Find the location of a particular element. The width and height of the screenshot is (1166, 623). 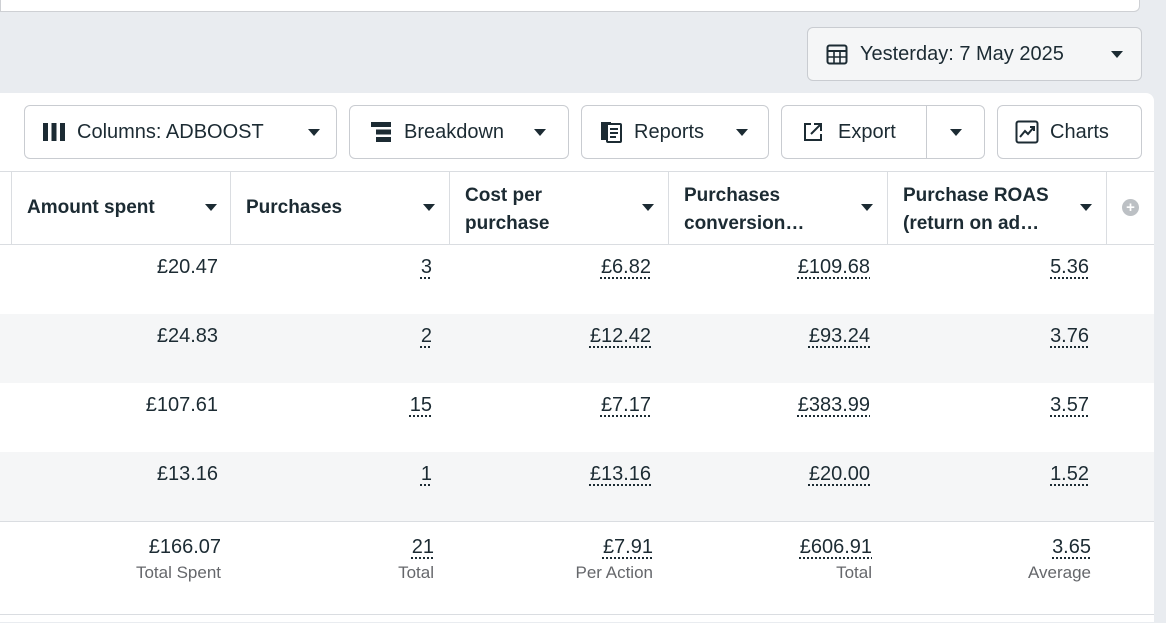

export-label: Export is located at coordinates (867, 131).